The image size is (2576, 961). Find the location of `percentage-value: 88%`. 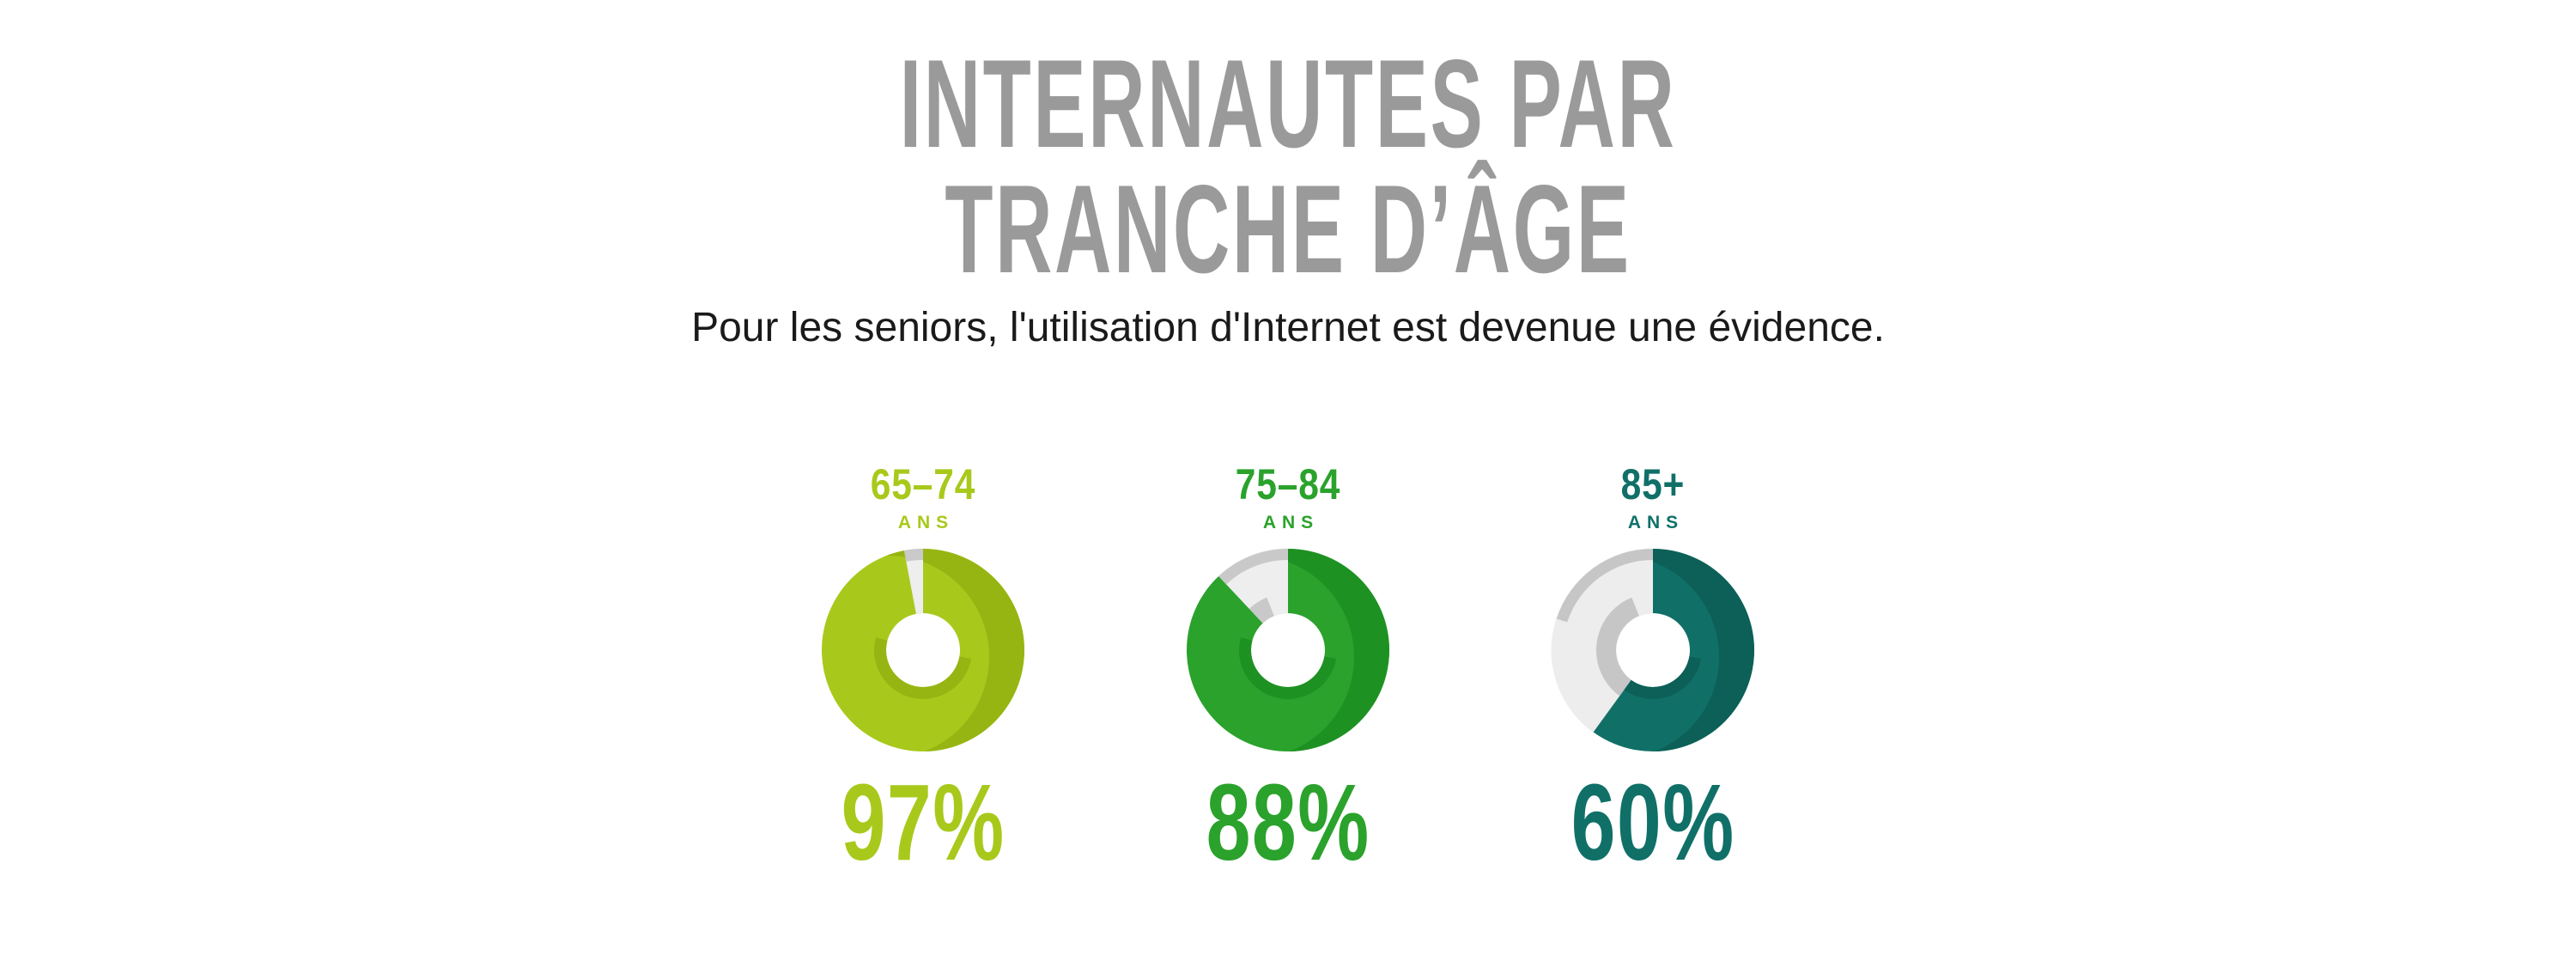

percentage-value: 88% is located at coordinates (1288, 823).